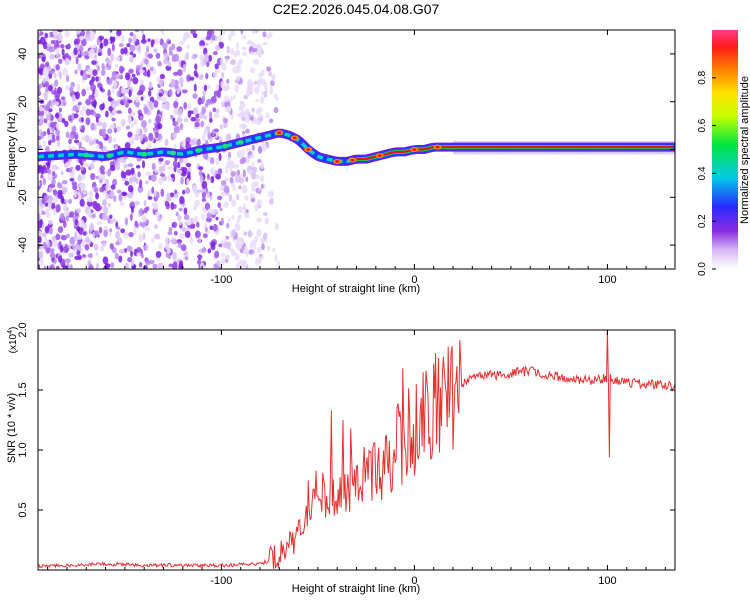  I want to click on colorbar-gradient, so click(725, 149).